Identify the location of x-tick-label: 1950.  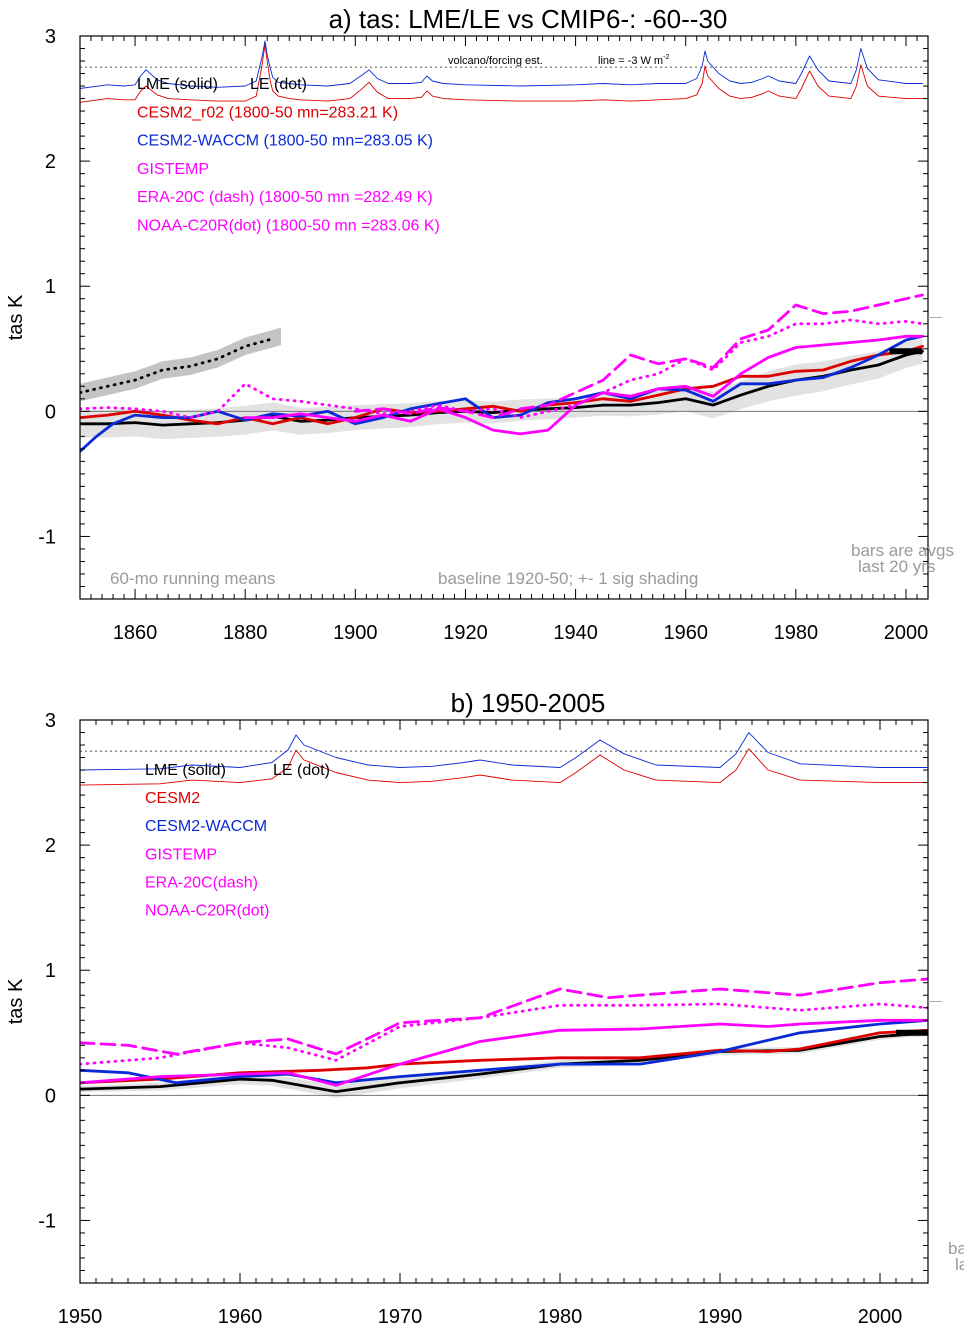
(80, 1315).